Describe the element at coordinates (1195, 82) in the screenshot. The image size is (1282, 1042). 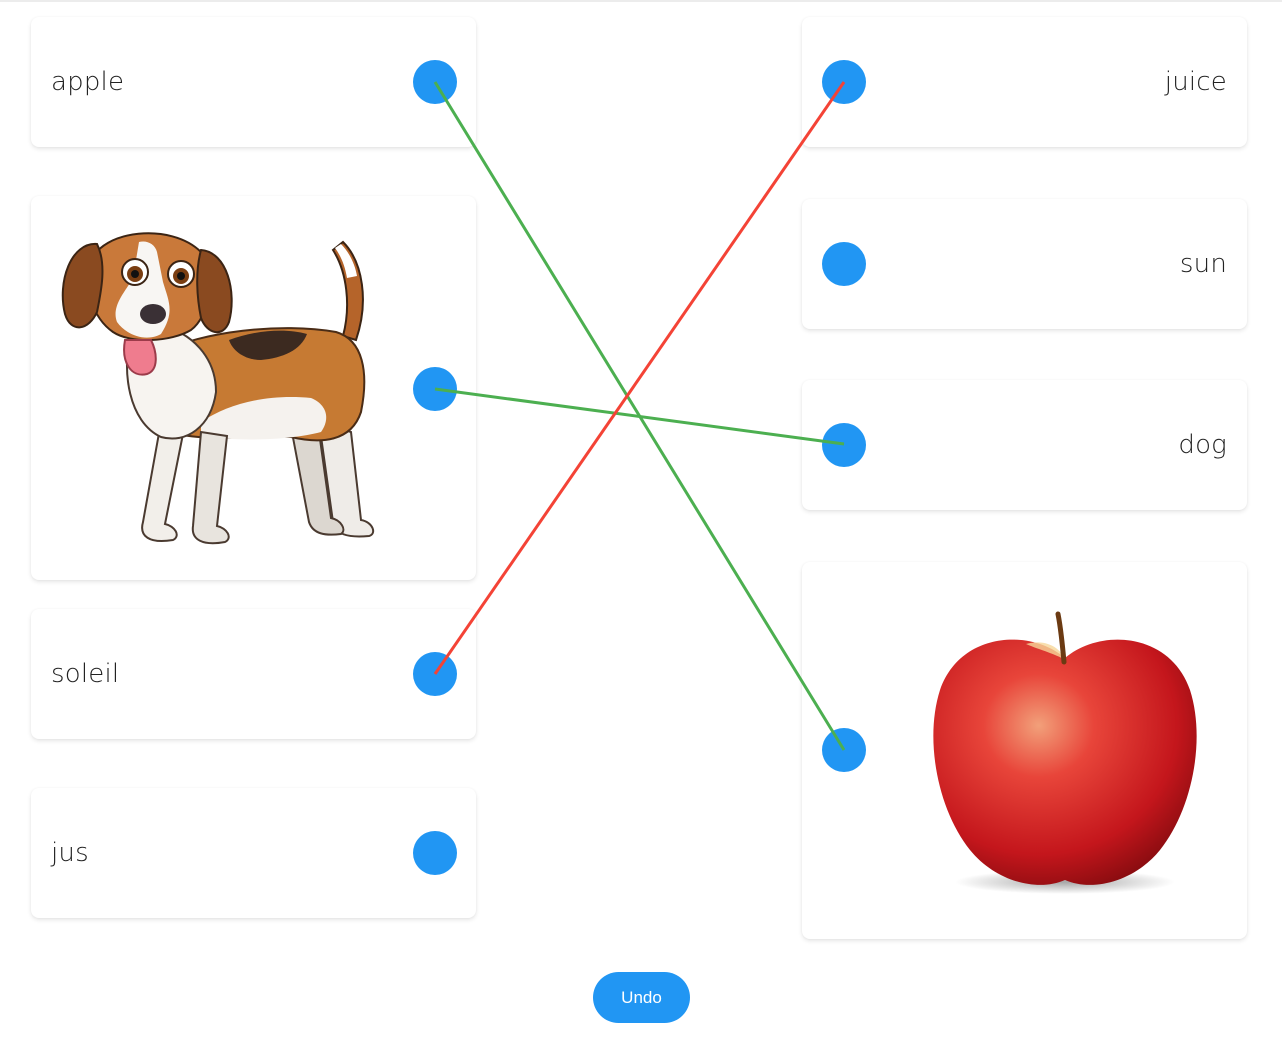
I see `right-word-label: juice` at that location.